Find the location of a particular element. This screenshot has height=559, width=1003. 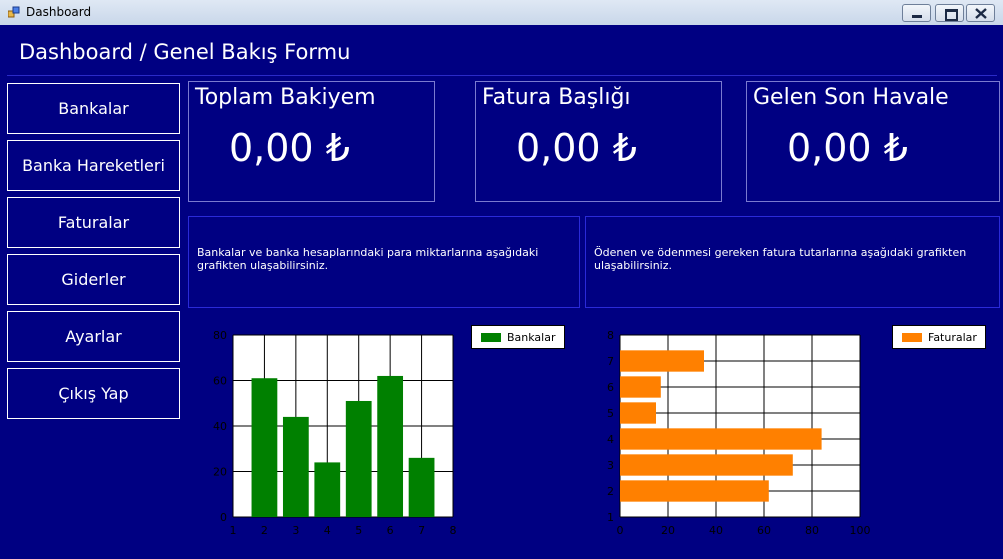

card-title: Toplam Bakiyem is located at coordinates (285, 97).